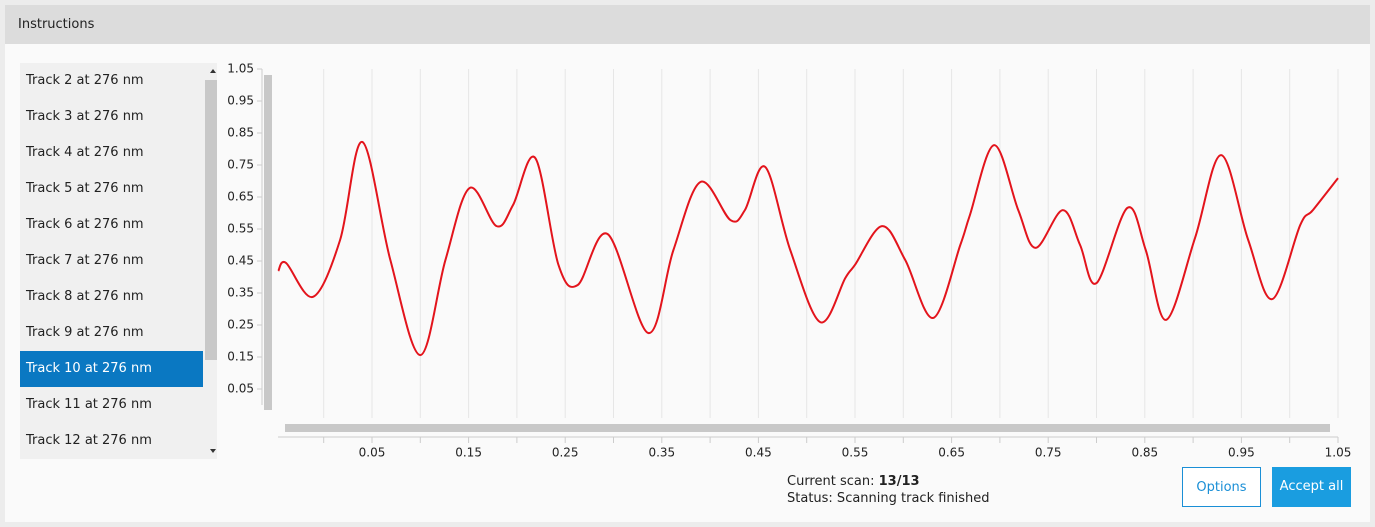 The height and width of the screenshot is (527, 1375). I want to click on list-scroll-thumb, so click(211, 220).